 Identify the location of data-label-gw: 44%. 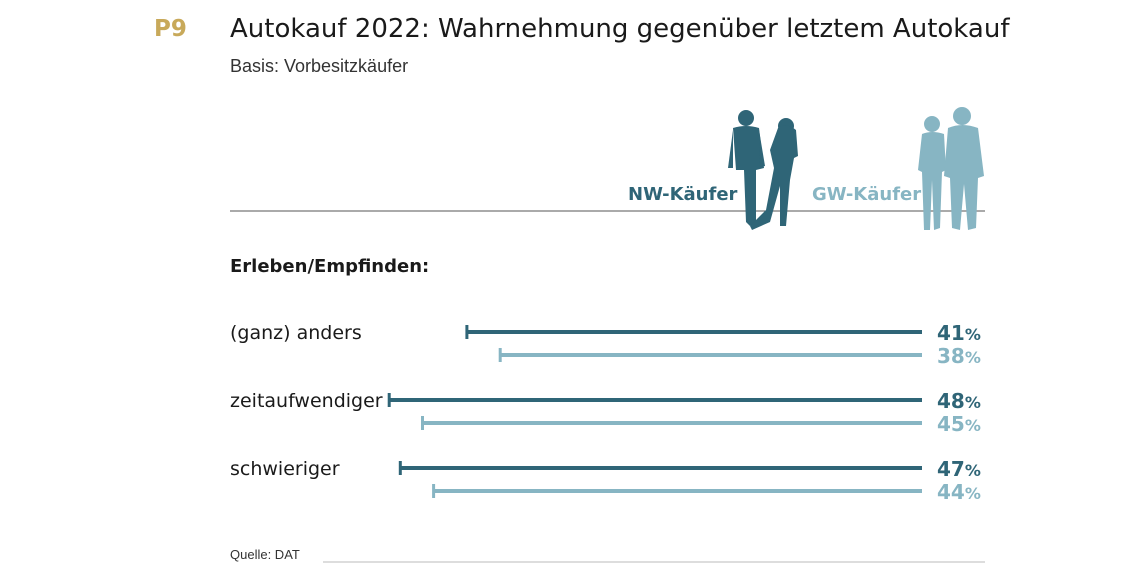
(959, 492).